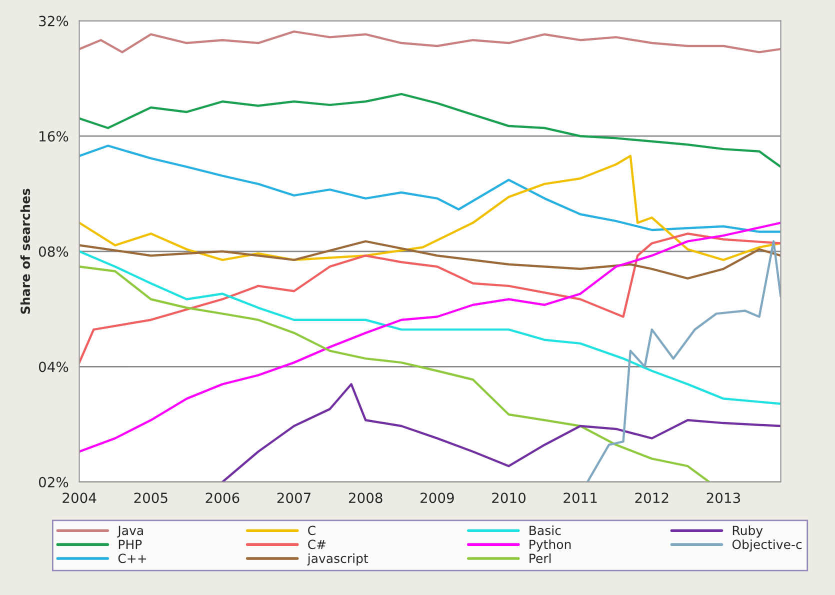 The image size is (835, 595). Describe the element at coordinates (317, 545) in the screenshot. I see `legend-label: C#` at that location.